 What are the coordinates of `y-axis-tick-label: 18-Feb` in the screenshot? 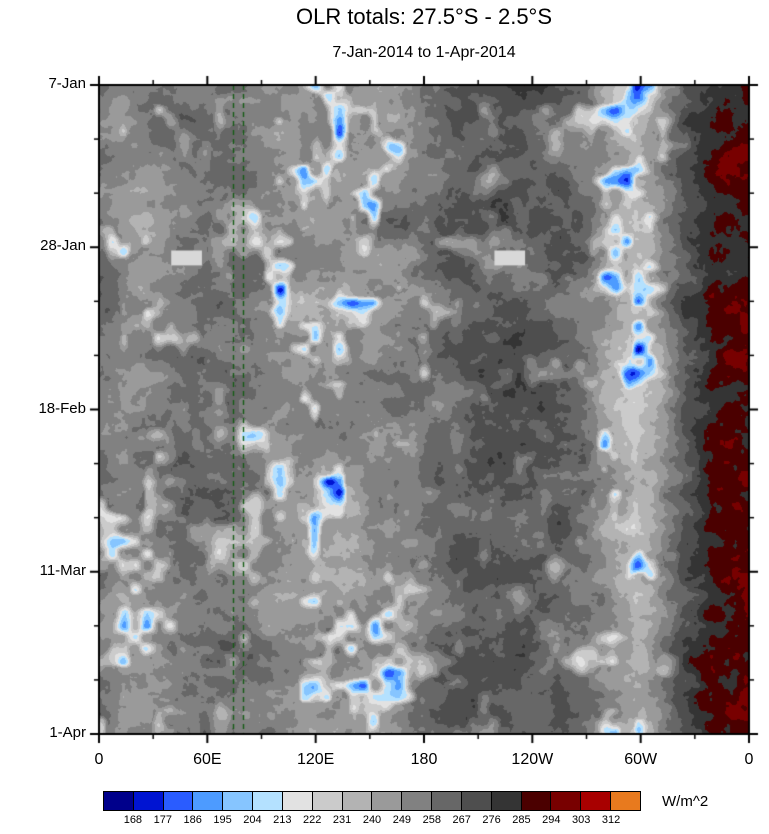 It's located at (62, 408).